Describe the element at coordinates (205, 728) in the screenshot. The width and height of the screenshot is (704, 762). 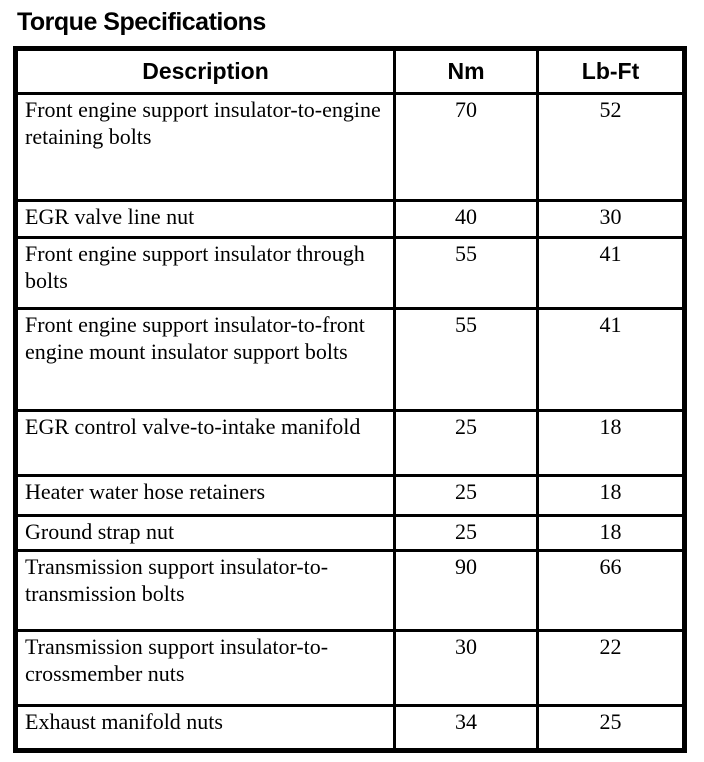
I see `row-description: Exhaust manifold nuts` at that location.